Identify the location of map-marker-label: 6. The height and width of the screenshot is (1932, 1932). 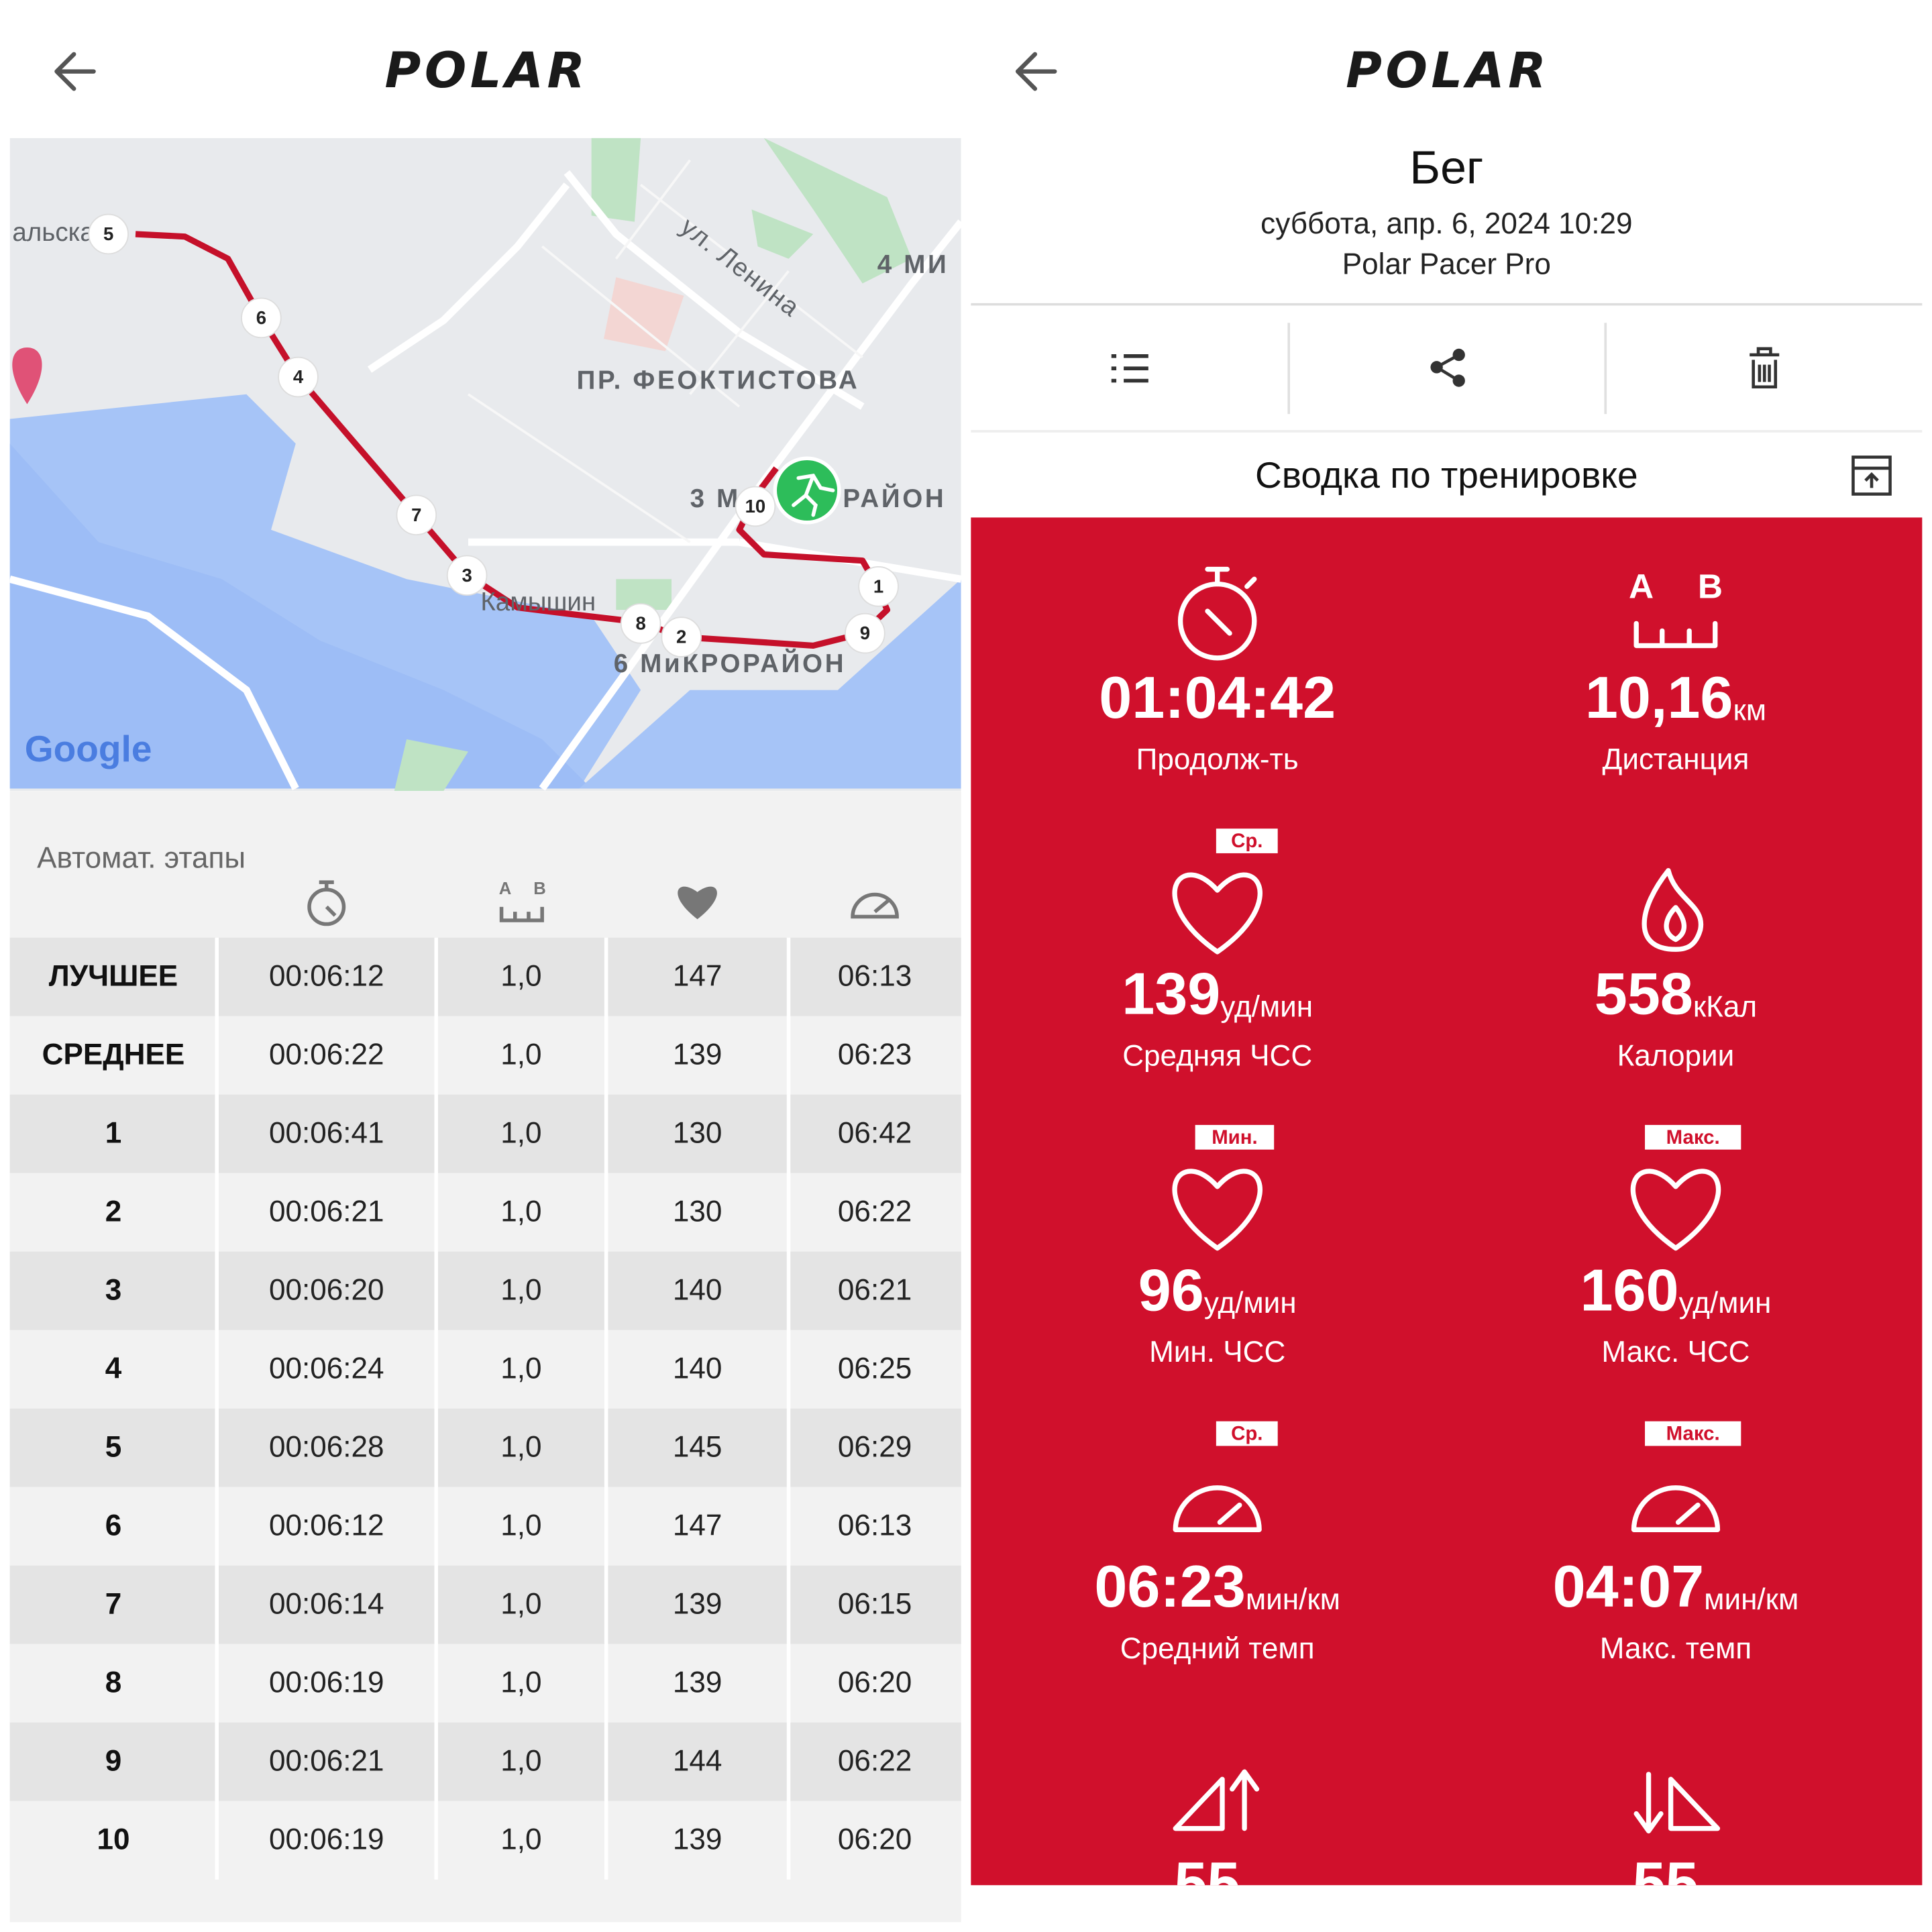
(261, 317).